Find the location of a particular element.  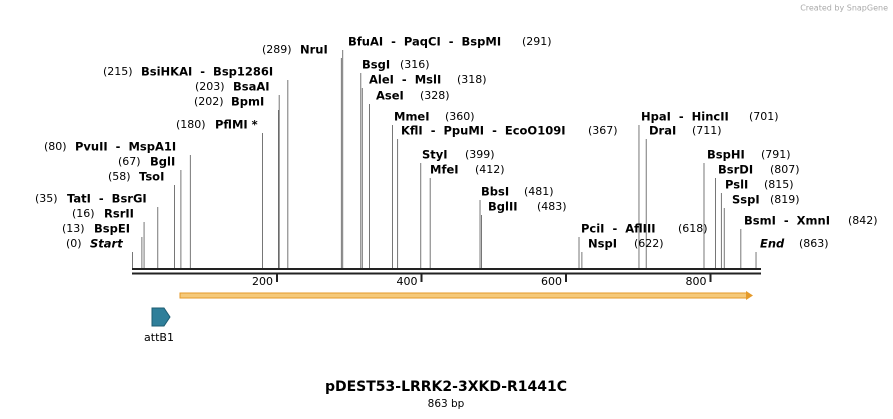

site-position: (16) is located at coordinates (83, 213).